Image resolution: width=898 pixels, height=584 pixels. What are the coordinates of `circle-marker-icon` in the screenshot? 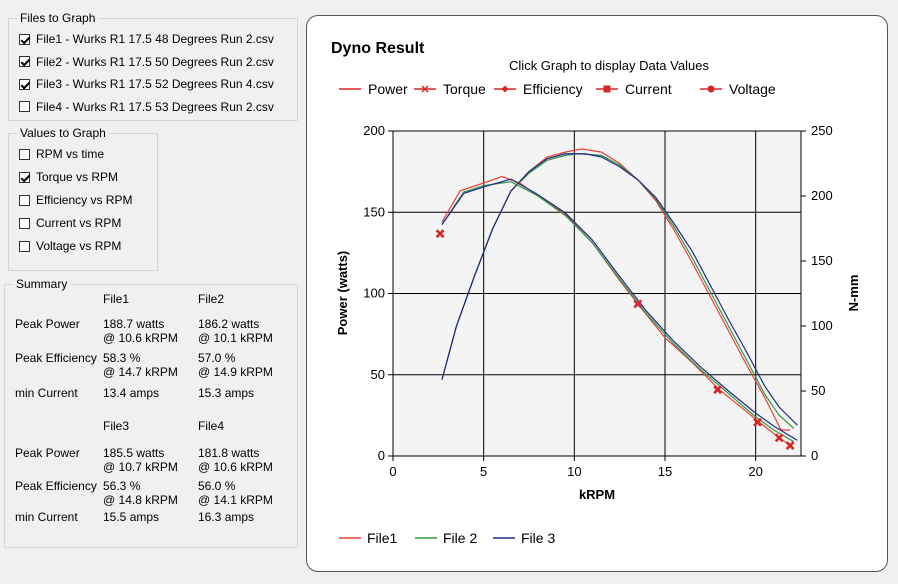 It's located at (711, 89).